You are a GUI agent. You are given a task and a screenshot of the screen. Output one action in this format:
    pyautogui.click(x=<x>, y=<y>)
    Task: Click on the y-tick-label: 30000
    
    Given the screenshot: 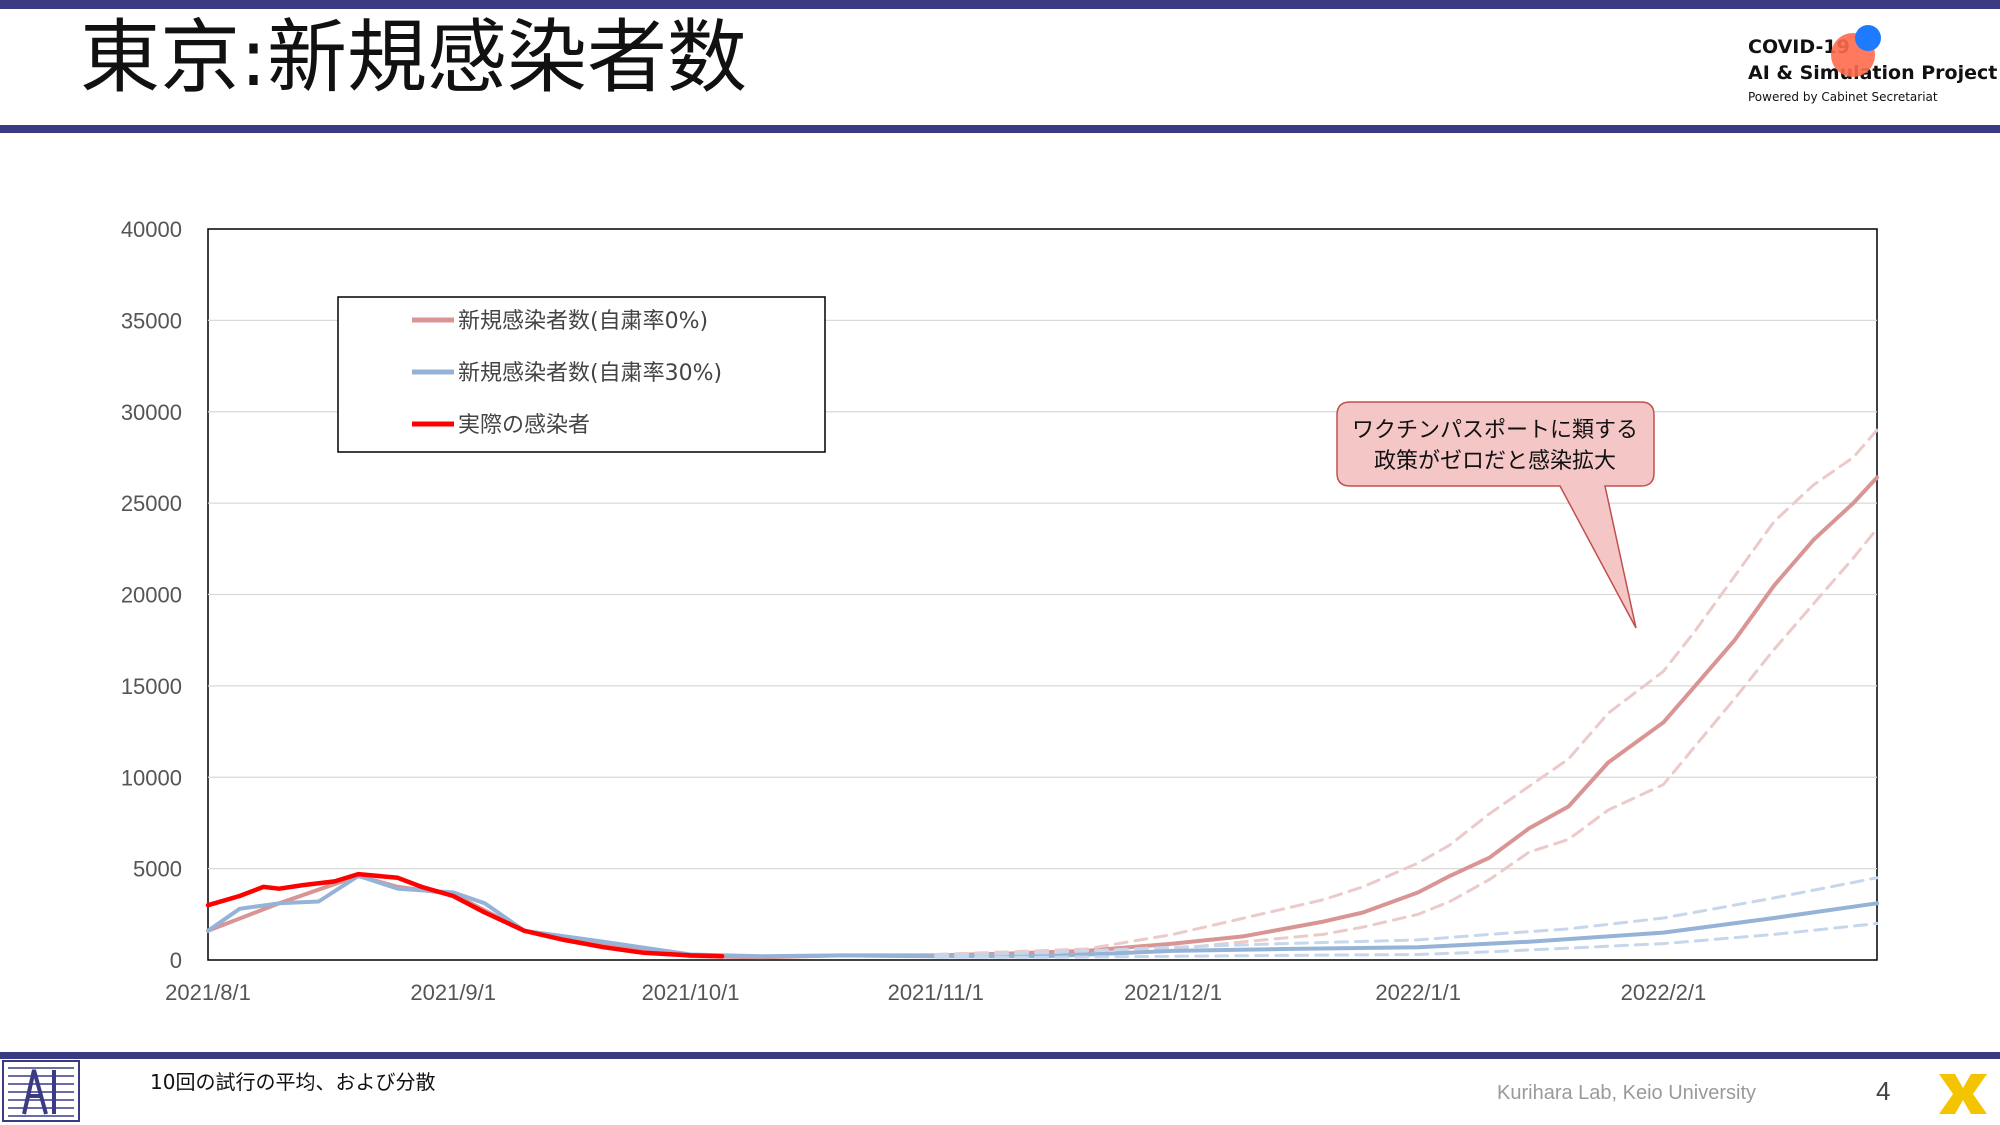 What is the action you would take?
    pyautogui.click(x=151, y=412)
    